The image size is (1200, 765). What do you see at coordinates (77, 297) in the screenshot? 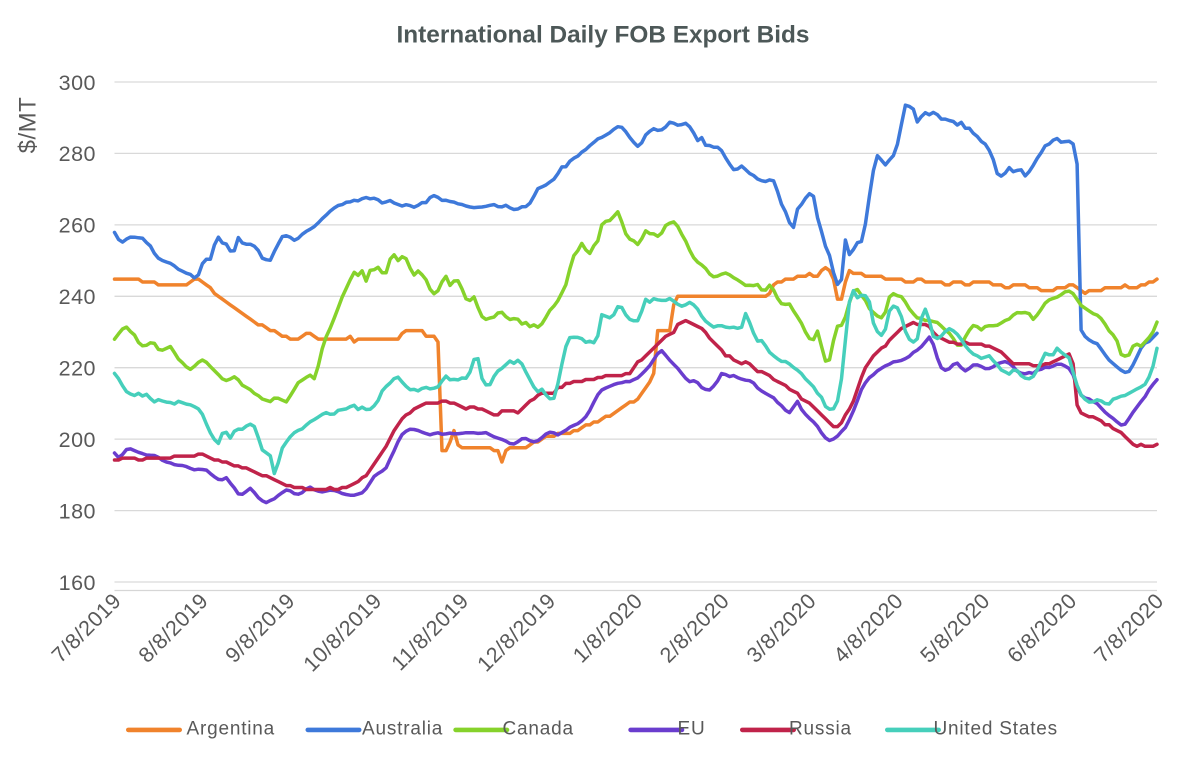
I see `svg-text: 240` at bounding box center [77, 297].